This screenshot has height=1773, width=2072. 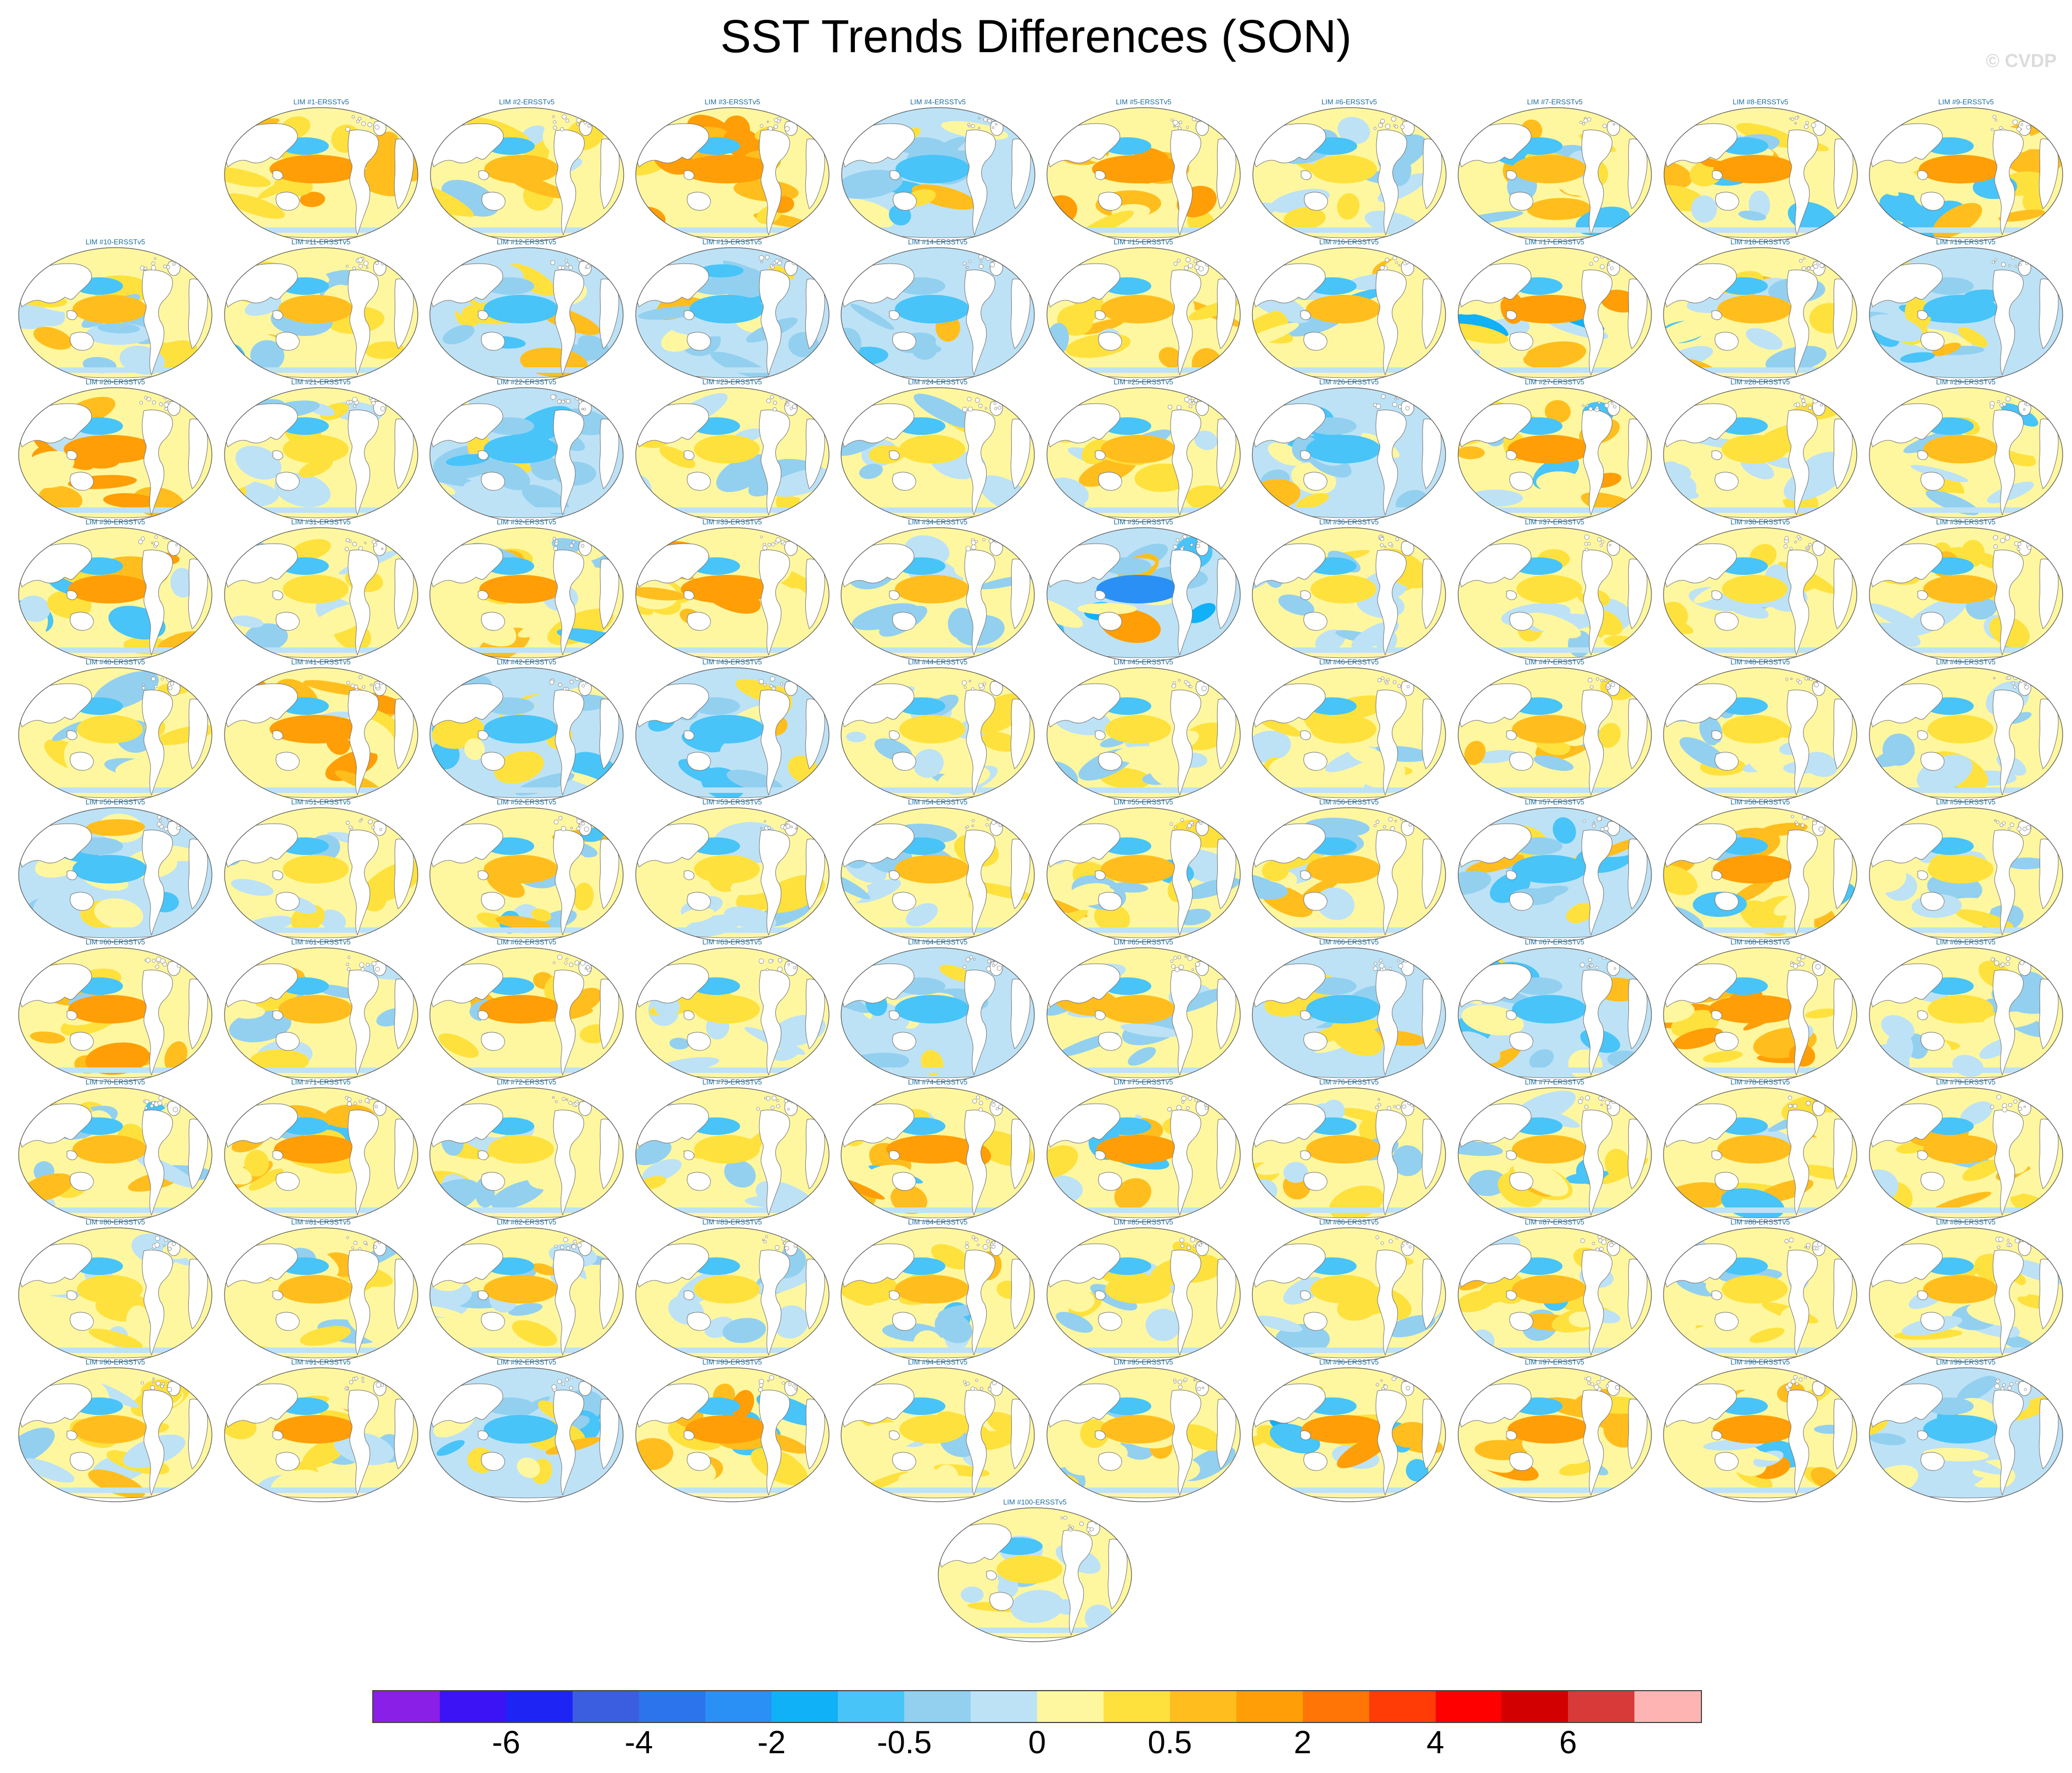 What do you see at coordinates (1144, 171) in the screenshot?
I see `map-panel: LIM #5-ERSSTv5` at bounding box center [1144, 171].